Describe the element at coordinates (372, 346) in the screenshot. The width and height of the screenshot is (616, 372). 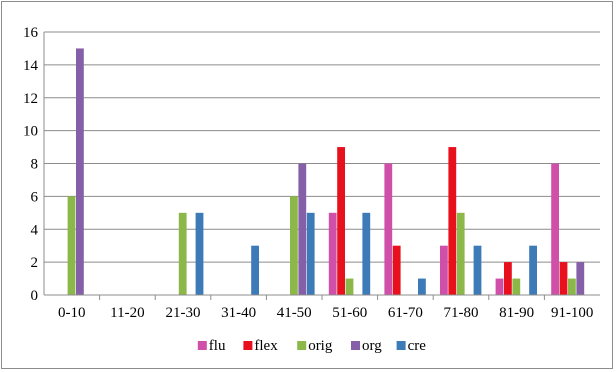
I see `legend-label-org: org` at that location.